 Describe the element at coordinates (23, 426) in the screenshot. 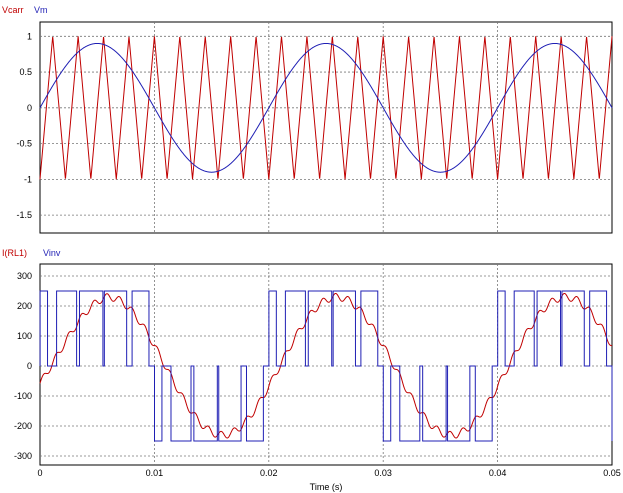

I see `y-tick-label: -200` at that location.